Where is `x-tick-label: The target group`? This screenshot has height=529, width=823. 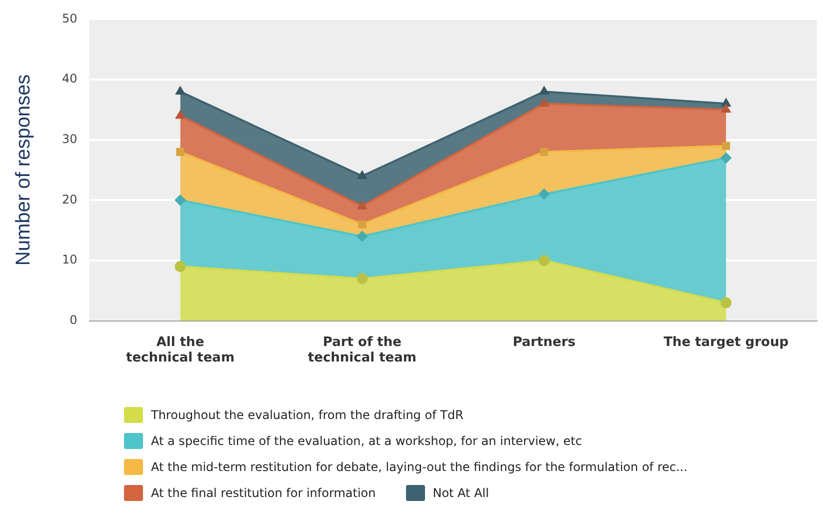
x-tick-label: The target group is located at coordinates (726, 342).